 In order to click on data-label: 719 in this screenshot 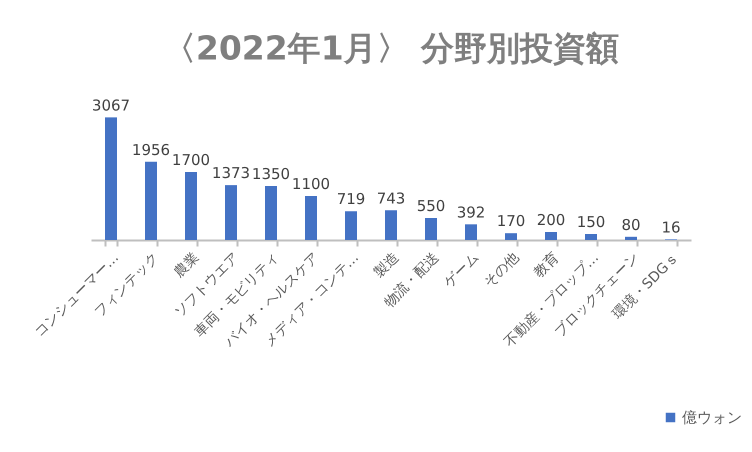, I will do `click(351, 199)`.